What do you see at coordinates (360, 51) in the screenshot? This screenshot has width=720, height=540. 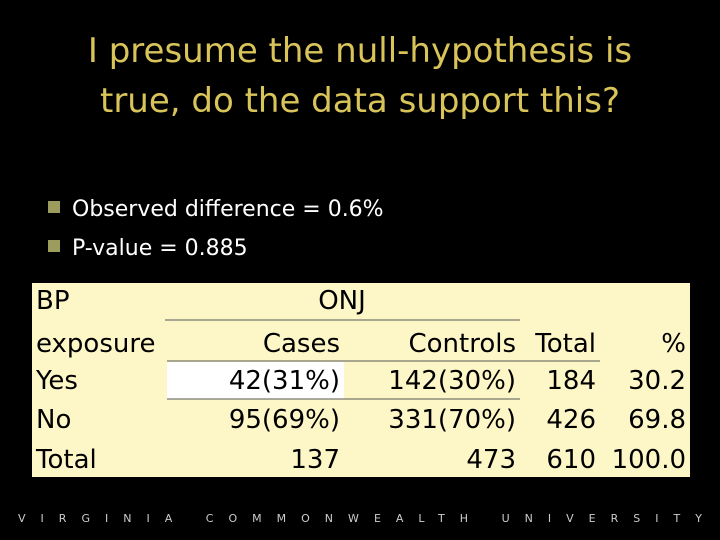 I see `title-line: I presume the null-hypothesis is` at bounding box center [360, 51].